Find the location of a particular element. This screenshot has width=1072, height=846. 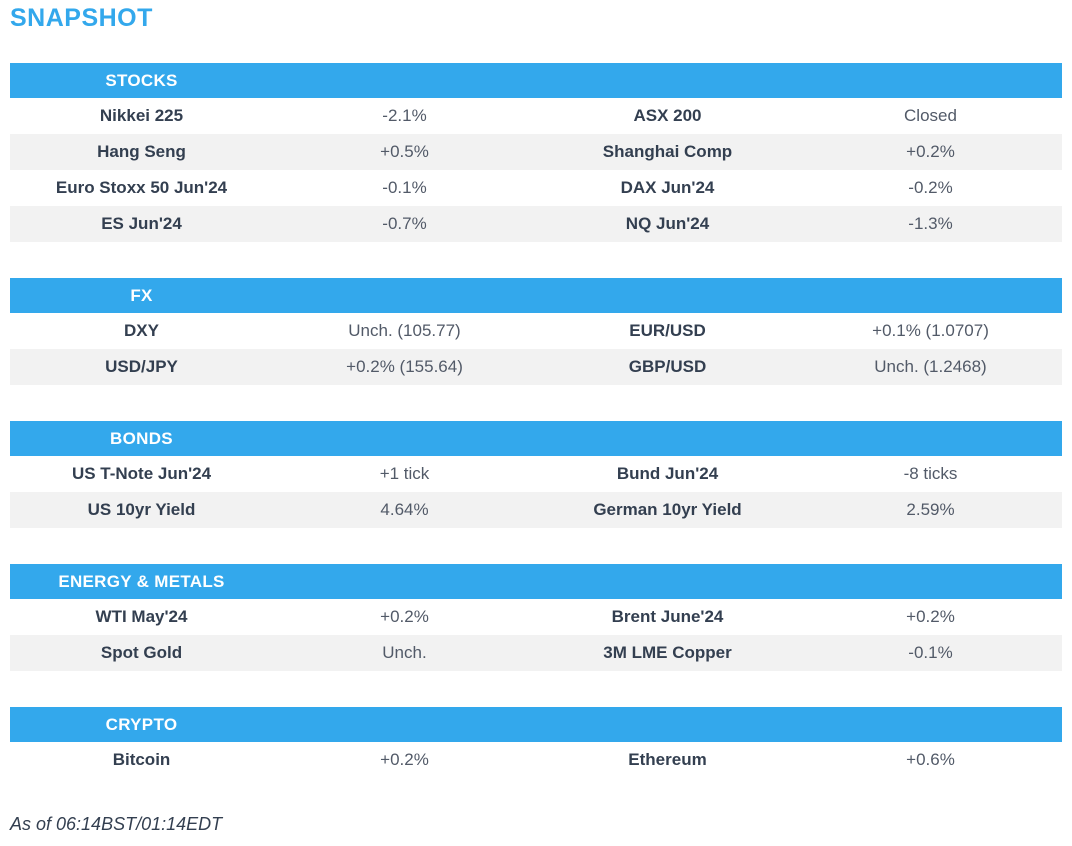

instrument-label: Spot Gold is located at coordinates (141, 652).